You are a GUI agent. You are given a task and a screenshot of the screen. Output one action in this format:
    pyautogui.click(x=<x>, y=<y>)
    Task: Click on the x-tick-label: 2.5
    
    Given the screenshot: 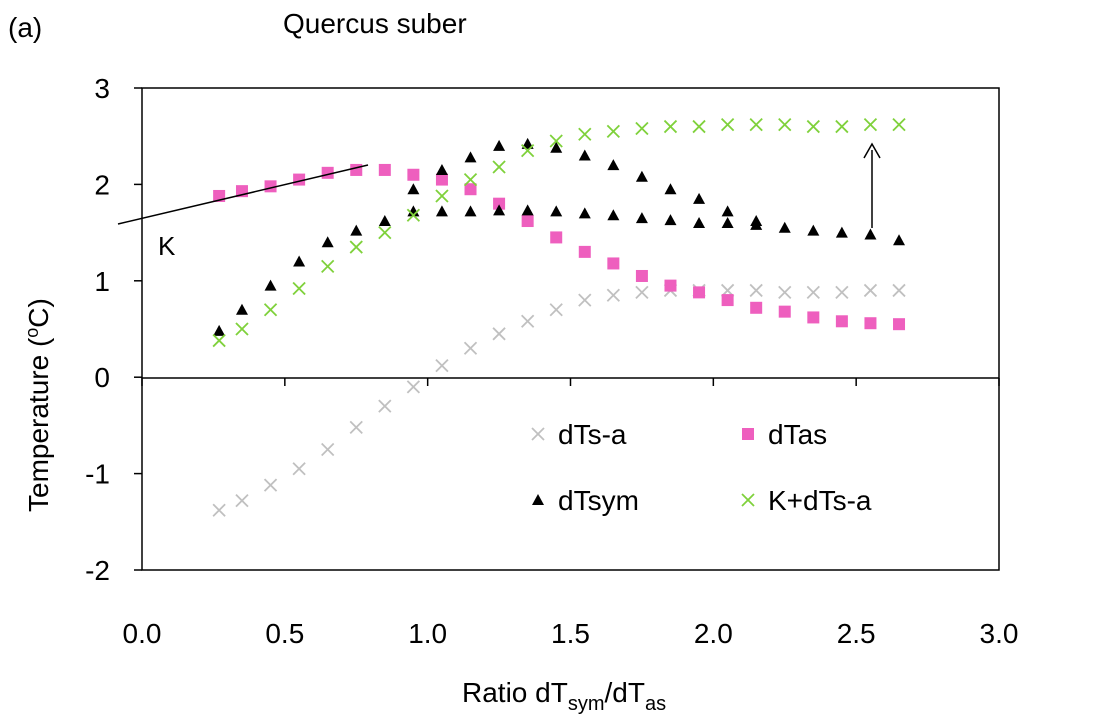 What is the action you would take?
    pyautogui.click(x=856, y=633)
    